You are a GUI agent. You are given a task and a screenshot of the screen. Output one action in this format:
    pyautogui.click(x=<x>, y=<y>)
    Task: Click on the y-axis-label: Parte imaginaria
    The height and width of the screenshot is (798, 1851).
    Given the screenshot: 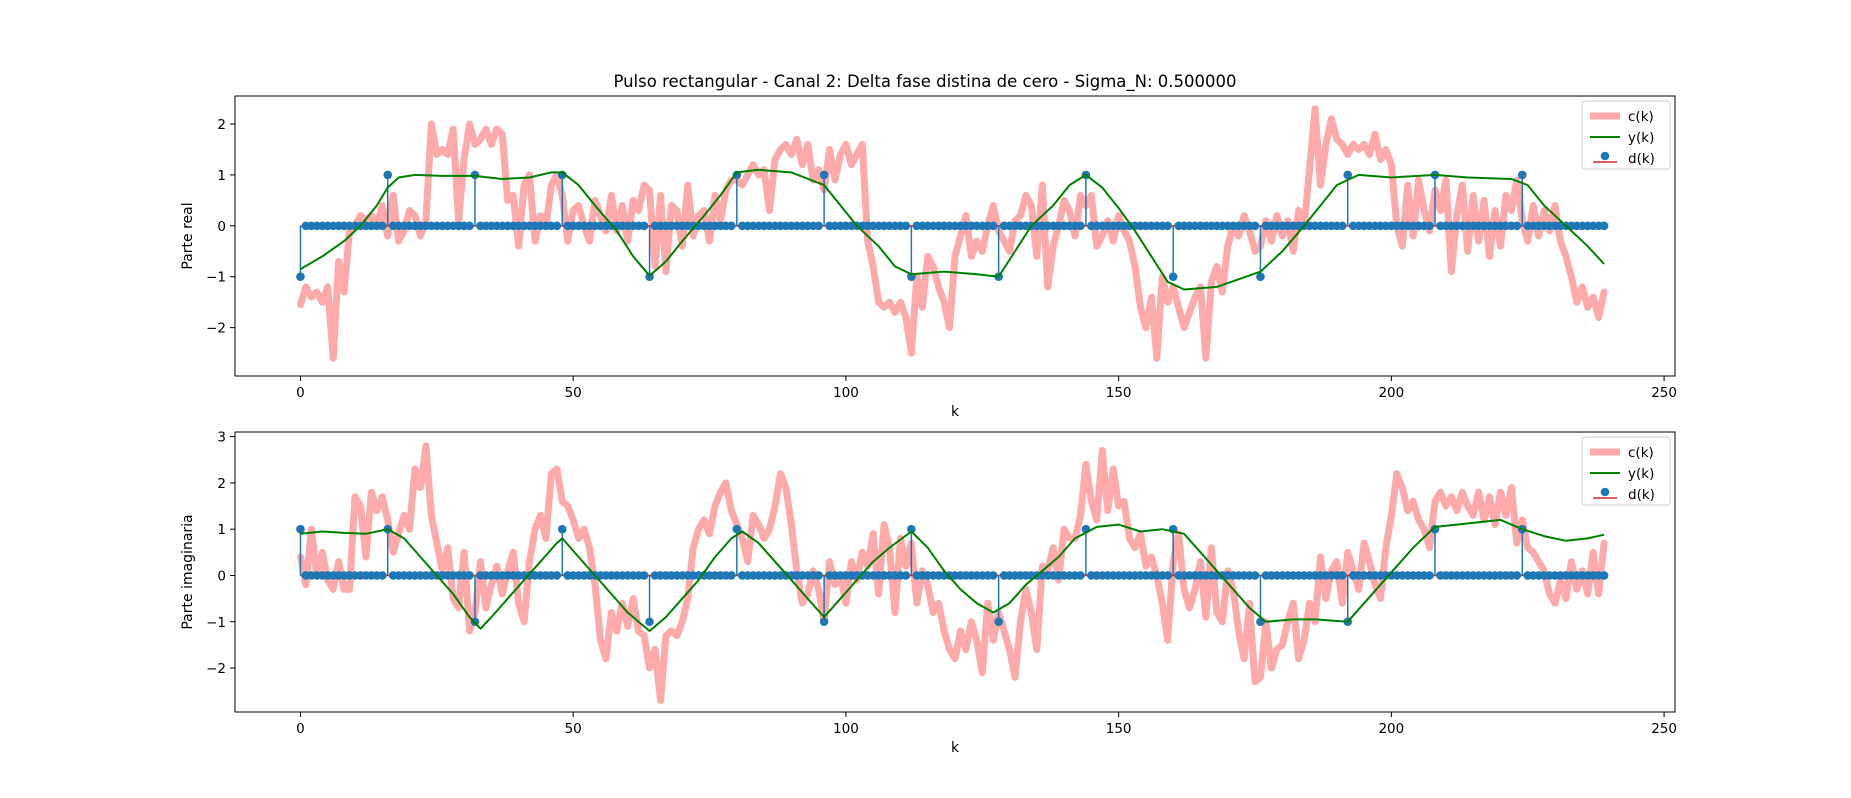 What is the action you would take?
    pyautogui.click(x=188, y=571)
    